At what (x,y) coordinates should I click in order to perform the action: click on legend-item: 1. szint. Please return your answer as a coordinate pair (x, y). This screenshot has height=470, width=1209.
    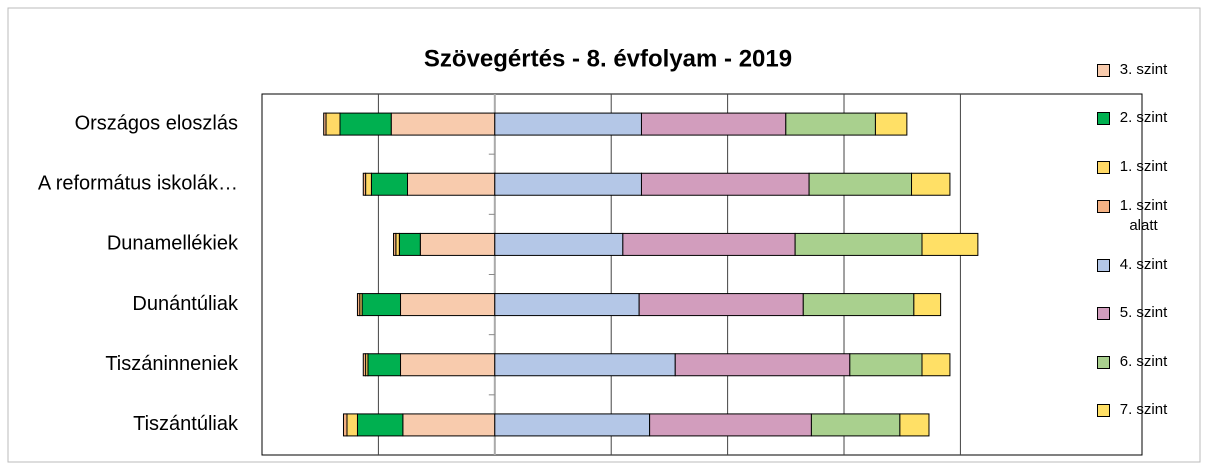
    Looking at the image, I should click on (1135, 167).